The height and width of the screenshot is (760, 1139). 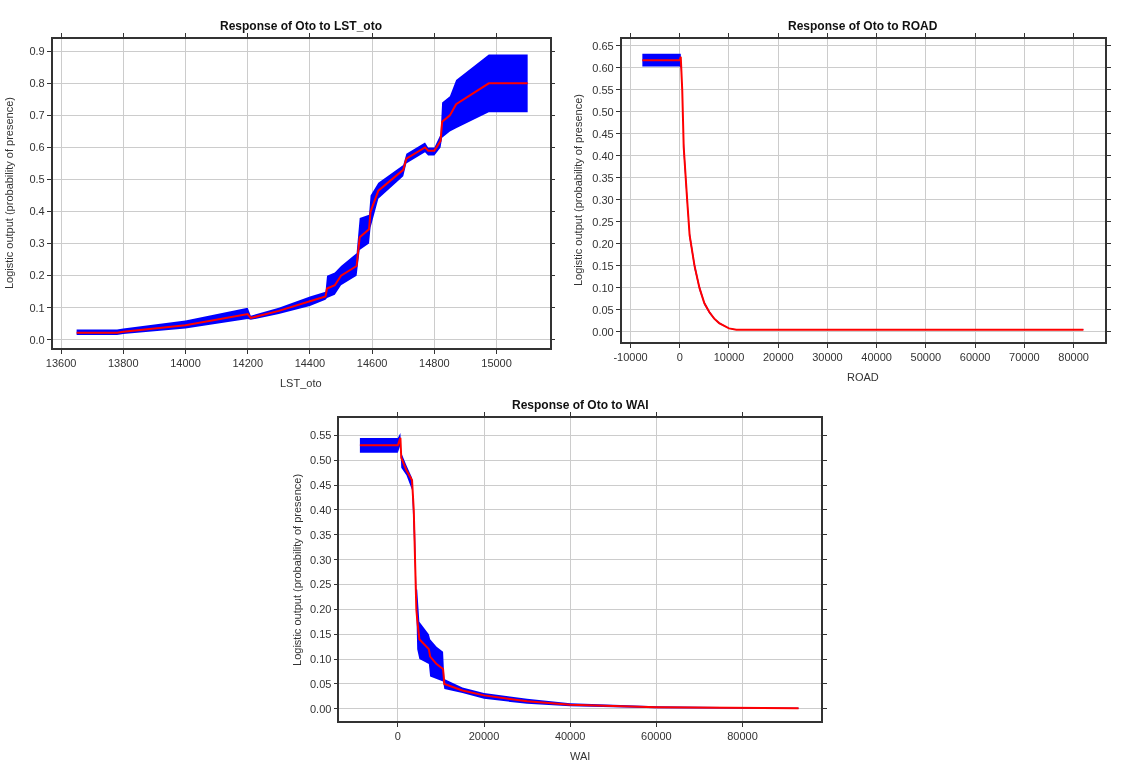 I want to click on x-tick-label: 14000, so click(x=185, y=363).